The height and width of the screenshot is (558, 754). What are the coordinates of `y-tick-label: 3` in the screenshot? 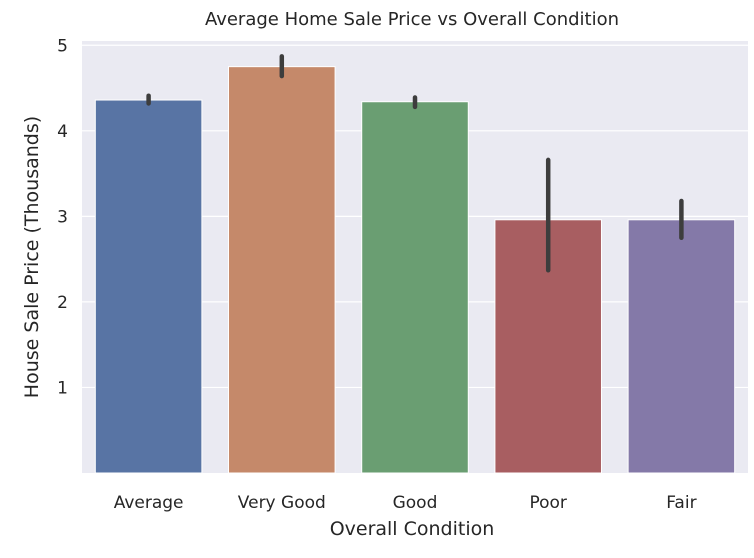 It's located at (62, 217).